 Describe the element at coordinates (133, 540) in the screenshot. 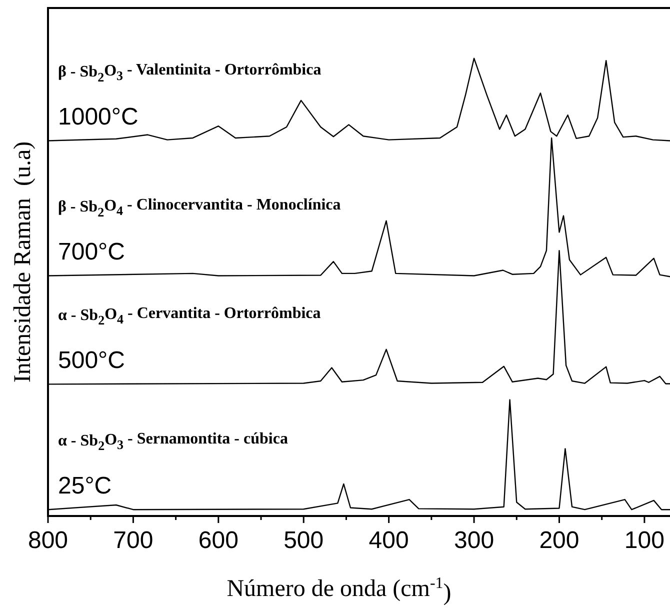

I see `x-tick-label: 700` at that location.